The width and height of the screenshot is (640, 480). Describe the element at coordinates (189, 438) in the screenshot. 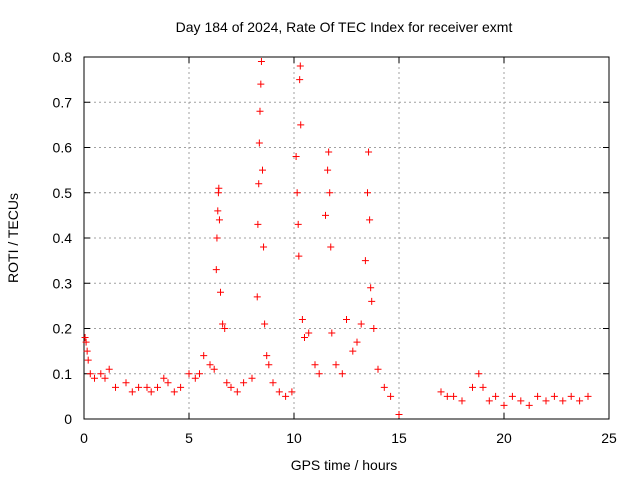

I see `x-tick-label: 5` at that location.